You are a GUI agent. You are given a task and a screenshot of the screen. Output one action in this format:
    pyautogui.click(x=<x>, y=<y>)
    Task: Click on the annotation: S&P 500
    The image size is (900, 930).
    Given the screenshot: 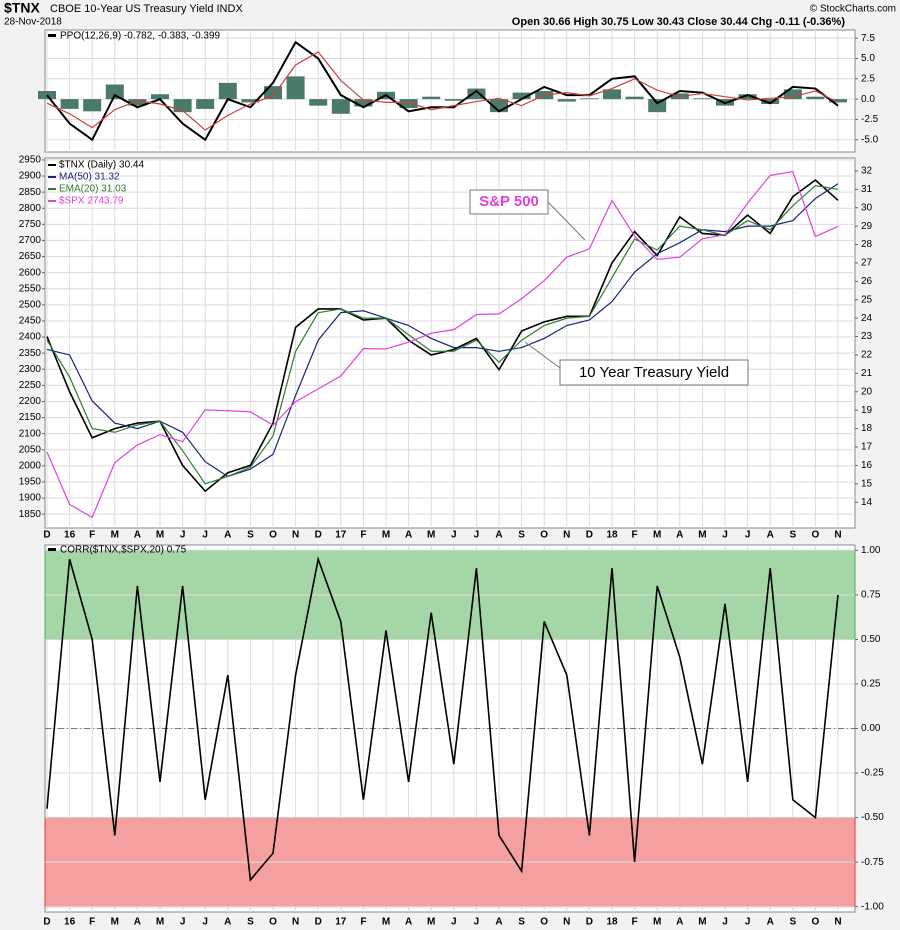 What is the action you would take?
    pyautogui.click(x=509, y=201)
    